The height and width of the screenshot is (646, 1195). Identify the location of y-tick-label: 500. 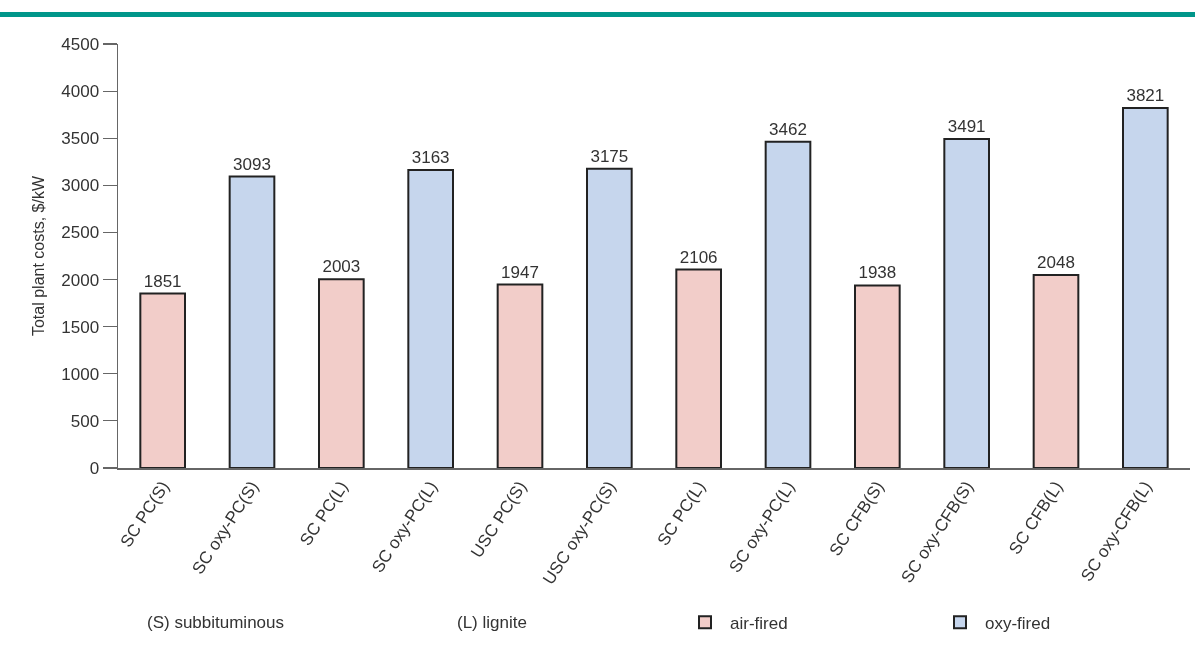
(85, 421).